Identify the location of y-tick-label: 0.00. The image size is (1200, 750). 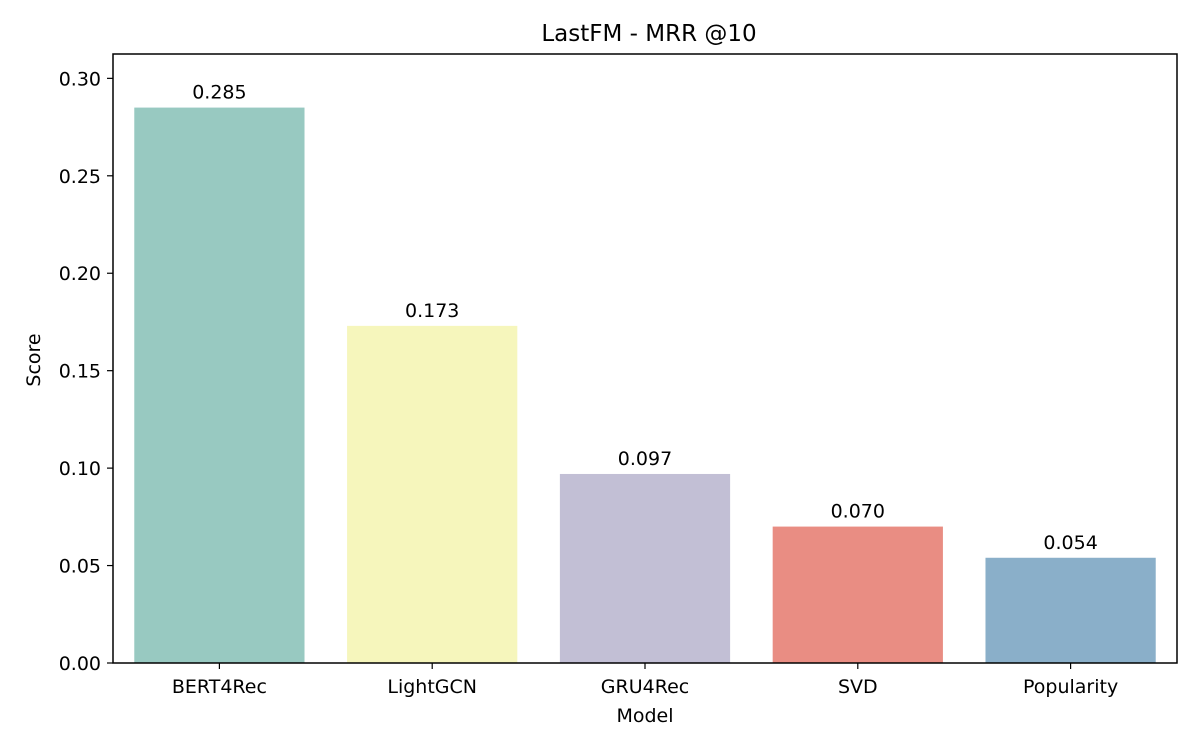
(80, 664).